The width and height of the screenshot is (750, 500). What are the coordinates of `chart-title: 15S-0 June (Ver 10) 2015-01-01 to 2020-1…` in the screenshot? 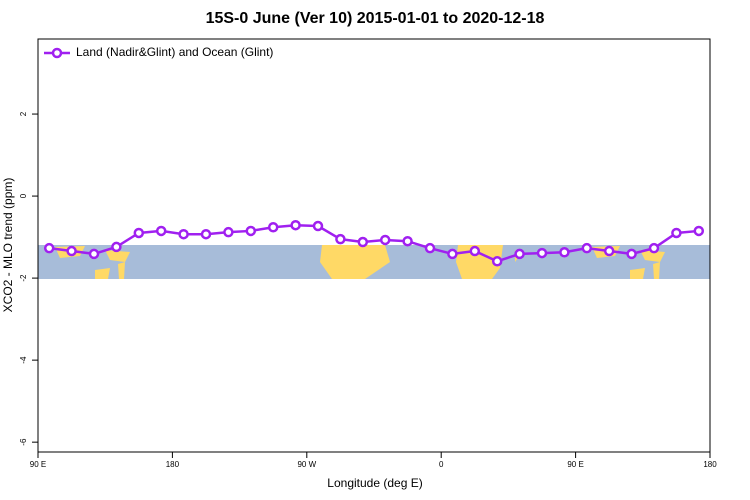 It's located at (375, 18).